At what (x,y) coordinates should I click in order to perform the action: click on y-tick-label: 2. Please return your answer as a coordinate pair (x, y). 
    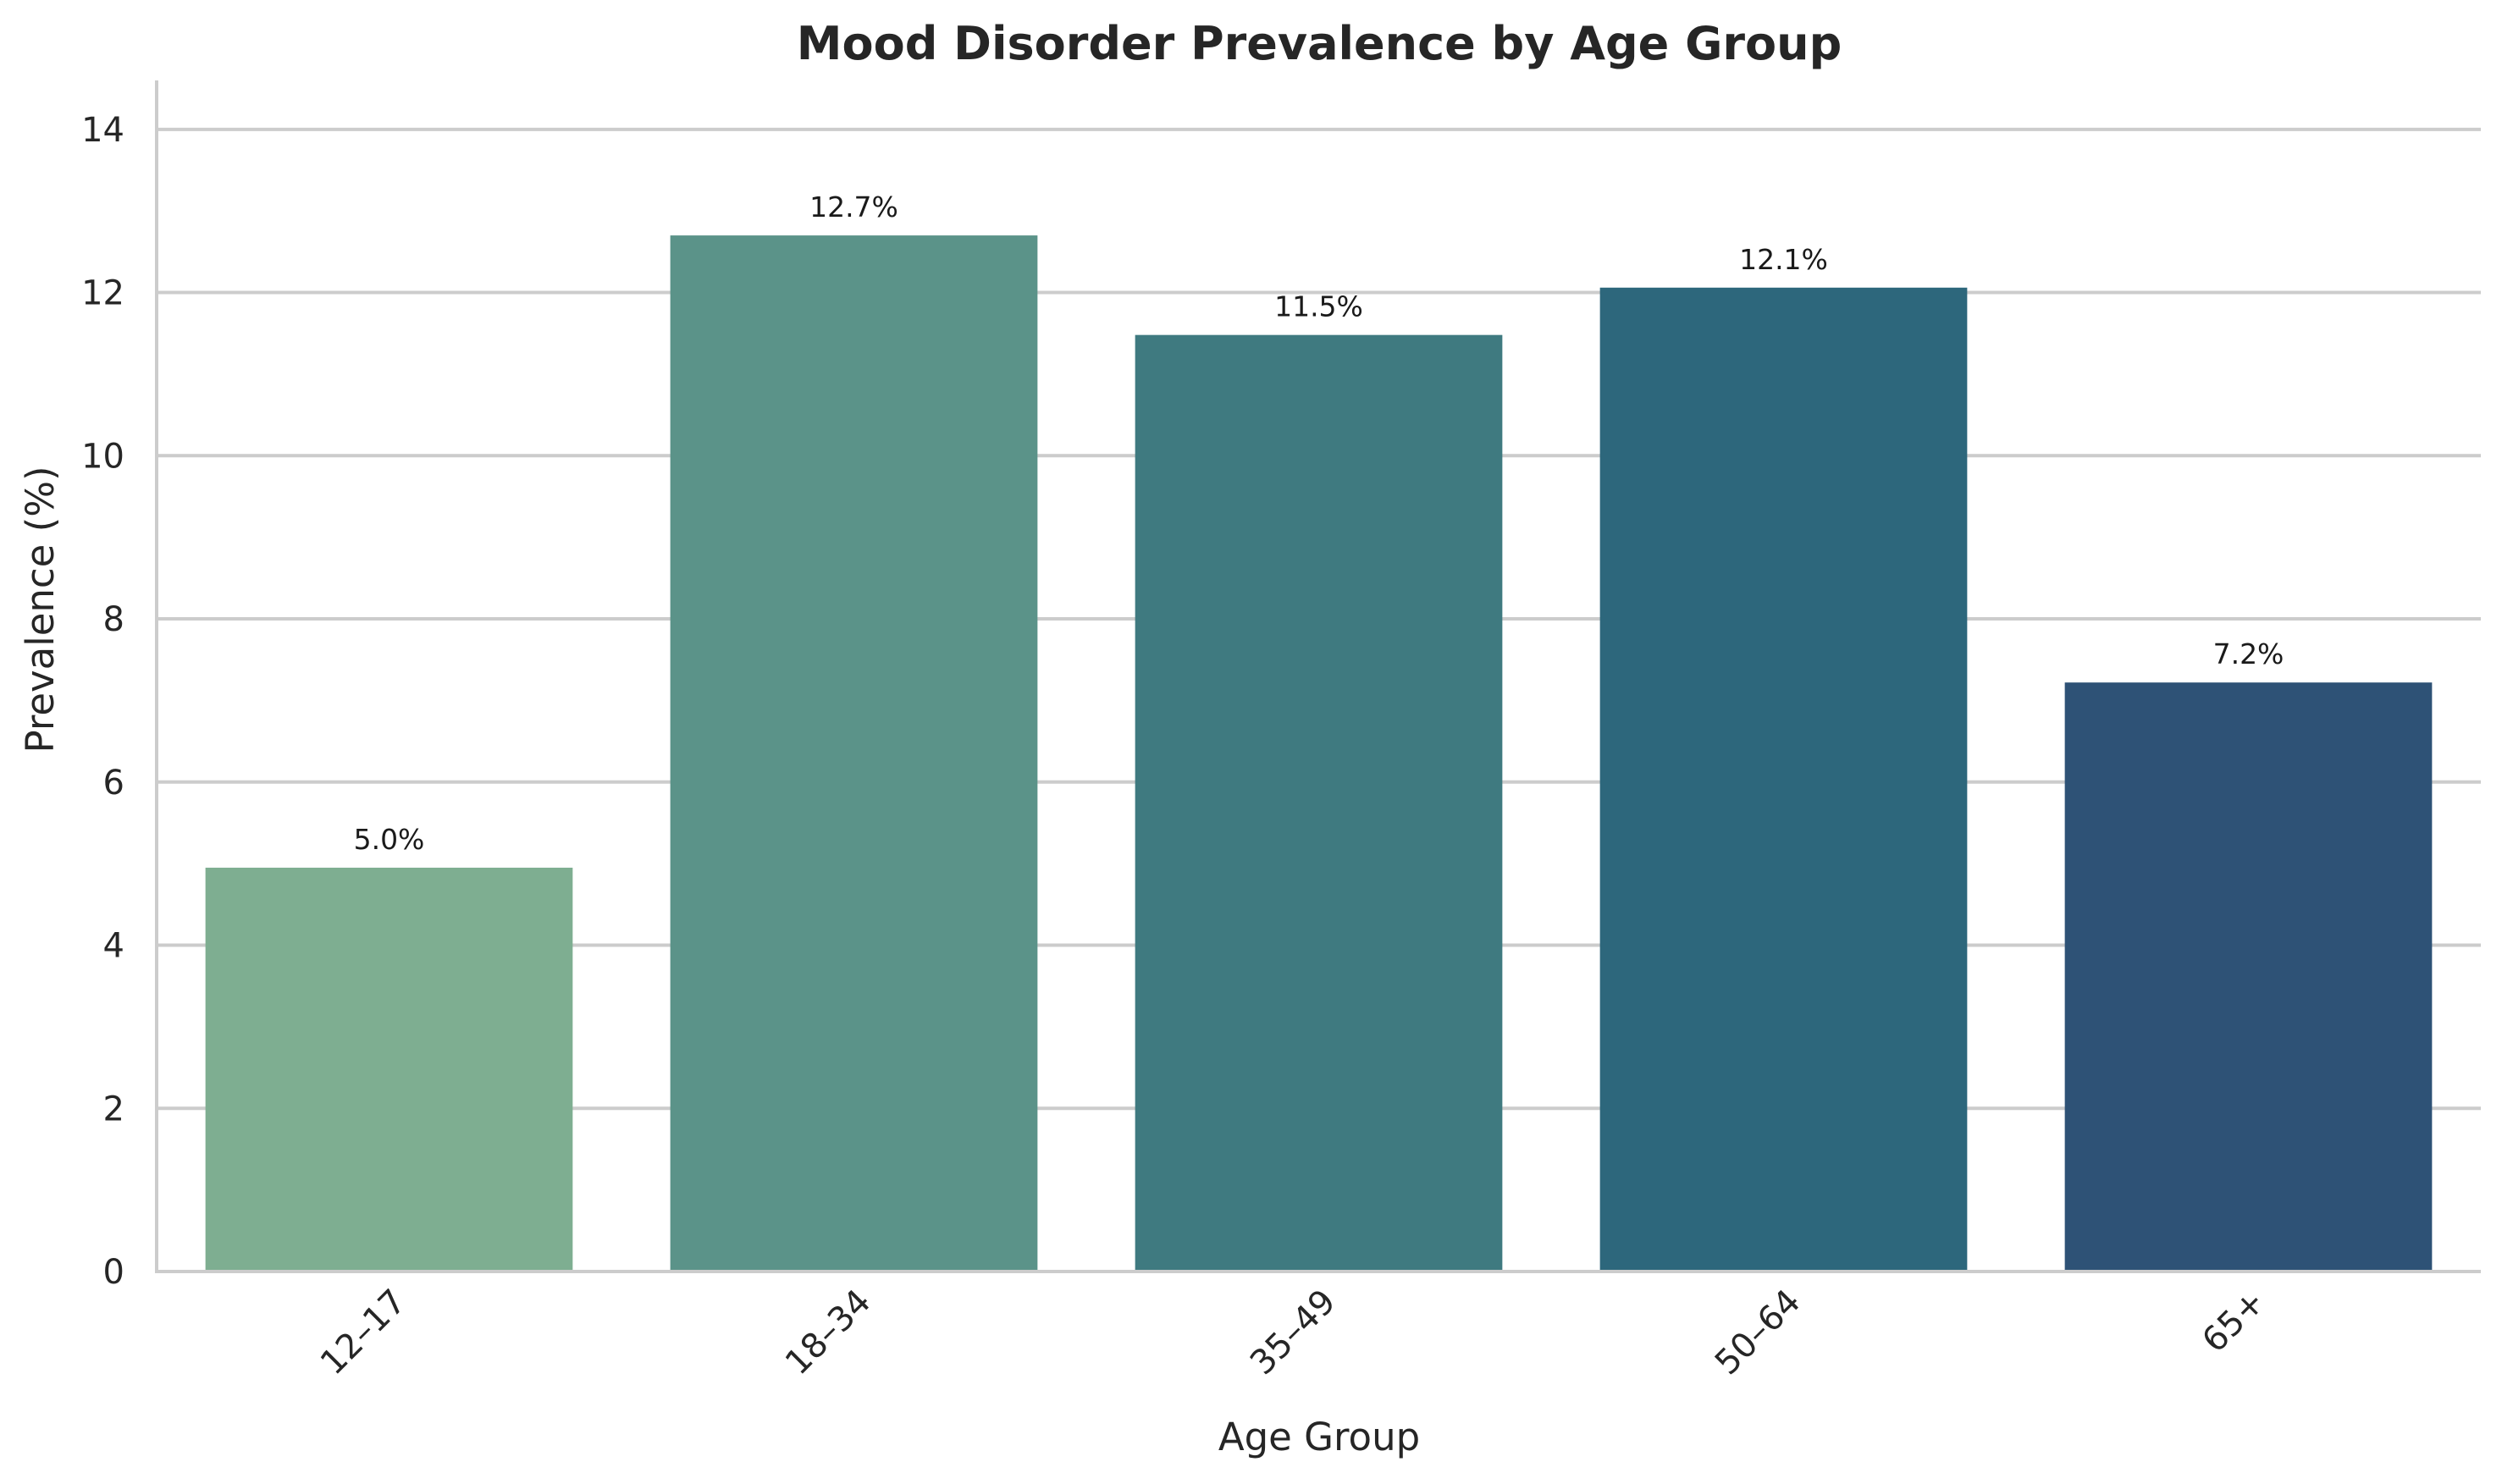
    Looking at the image, I should click on (114, 1109).